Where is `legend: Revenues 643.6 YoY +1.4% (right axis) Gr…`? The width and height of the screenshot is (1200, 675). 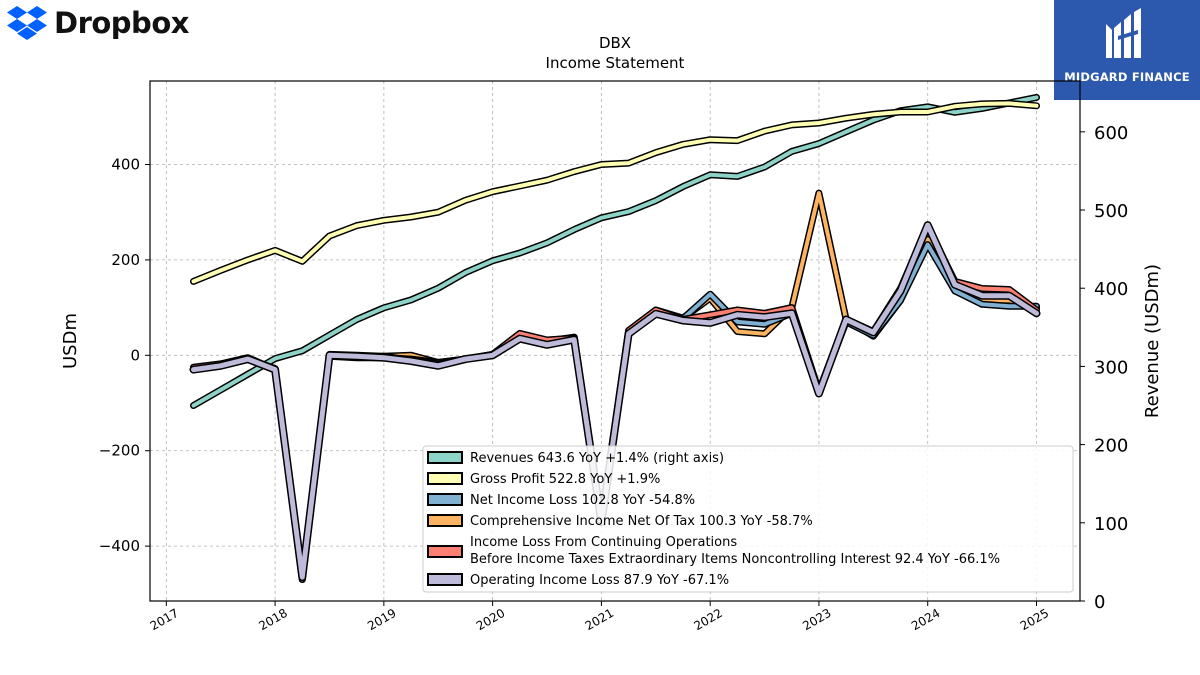
legend: Revenues 643.6 YoY +1.4% (right axis) Gr… is located at coordinates (748, 519).